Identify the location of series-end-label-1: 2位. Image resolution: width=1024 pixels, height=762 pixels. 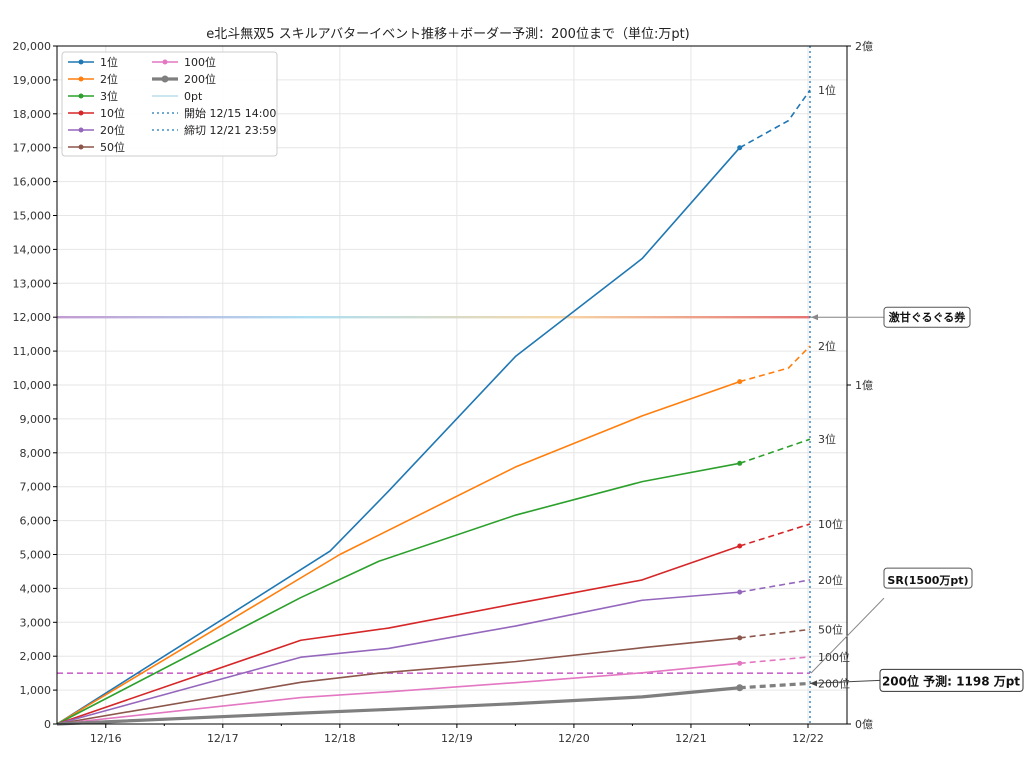
(827, 346).